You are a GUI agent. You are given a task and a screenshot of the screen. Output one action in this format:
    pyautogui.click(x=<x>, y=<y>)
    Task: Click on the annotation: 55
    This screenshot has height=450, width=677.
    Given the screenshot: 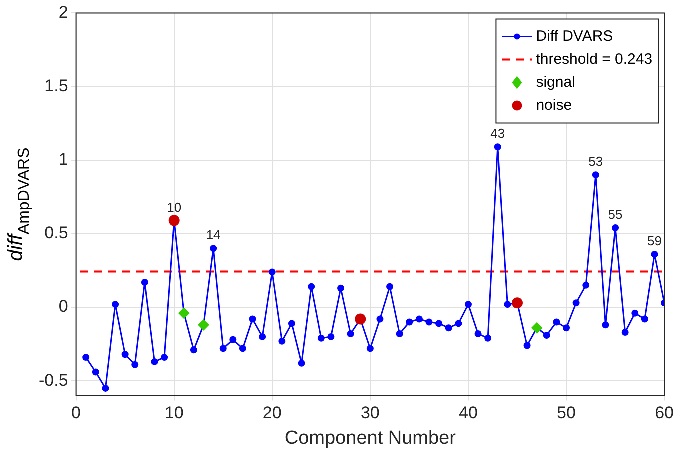 What is the action you would take?
    pyautogui.click(x=615, y=214)
    